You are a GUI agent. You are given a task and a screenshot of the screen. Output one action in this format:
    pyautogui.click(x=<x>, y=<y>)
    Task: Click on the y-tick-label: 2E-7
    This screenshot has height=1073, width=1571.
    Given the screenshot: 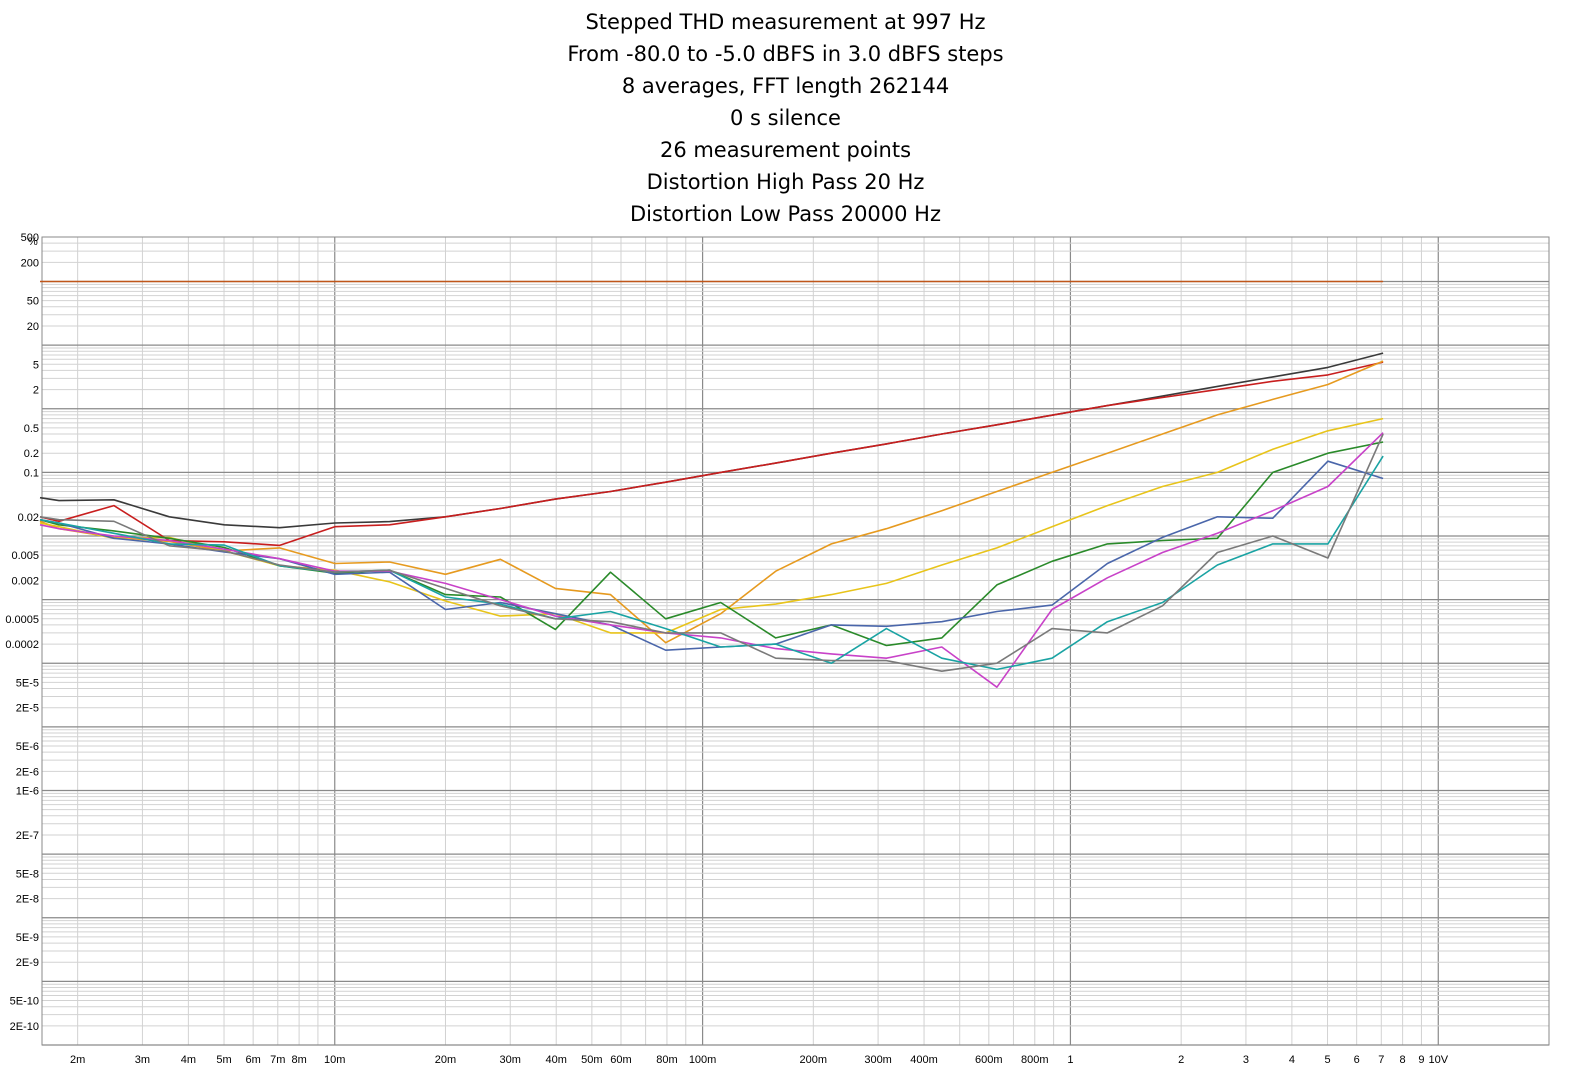 What is the action you would take?
    pyautogui.click(x=27, y=836)
    